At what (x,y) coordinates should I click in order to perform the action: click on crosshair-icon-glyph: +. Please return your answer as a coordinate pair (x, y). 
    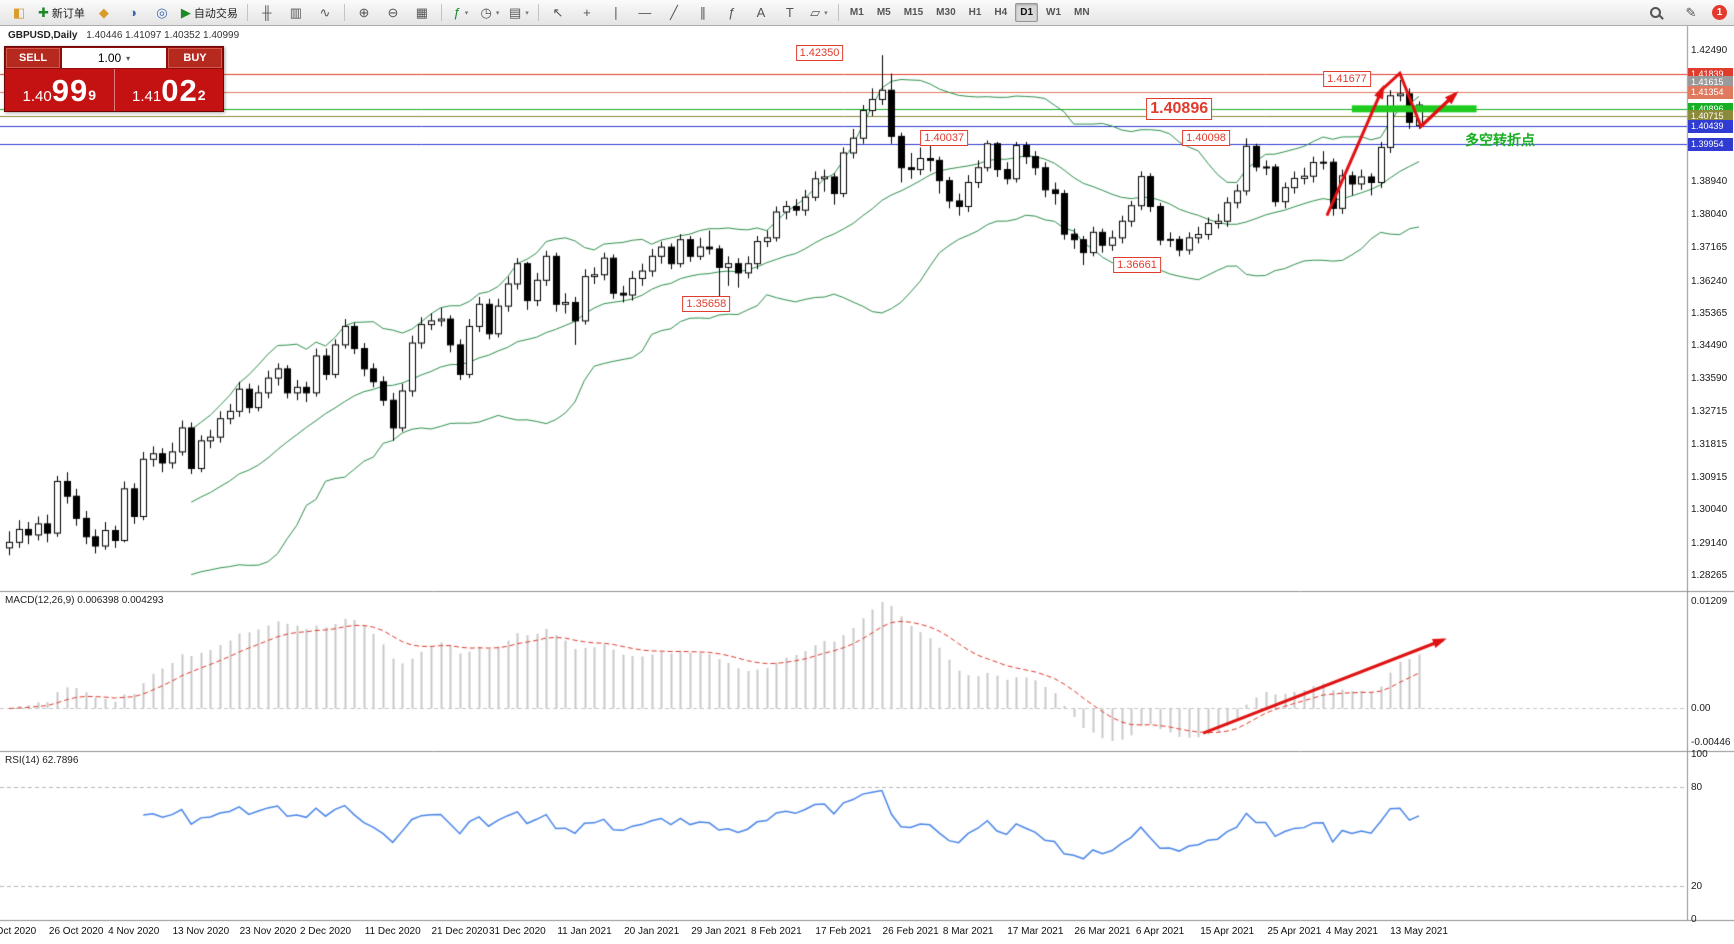
    Looking at the image, I should click on (587, 12).